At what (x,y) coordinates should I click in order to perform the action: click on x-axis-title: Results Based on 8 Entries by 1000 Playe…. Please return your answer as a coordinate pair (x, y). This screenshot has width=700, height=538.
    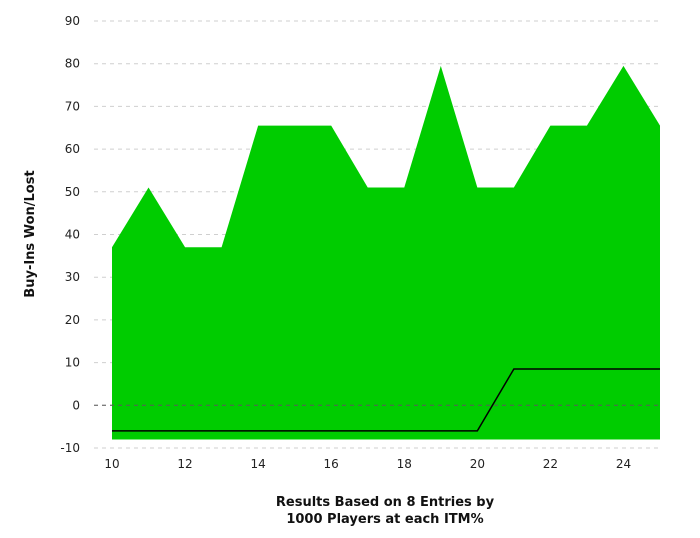
    Looking at the image, I should click on (350, 511).